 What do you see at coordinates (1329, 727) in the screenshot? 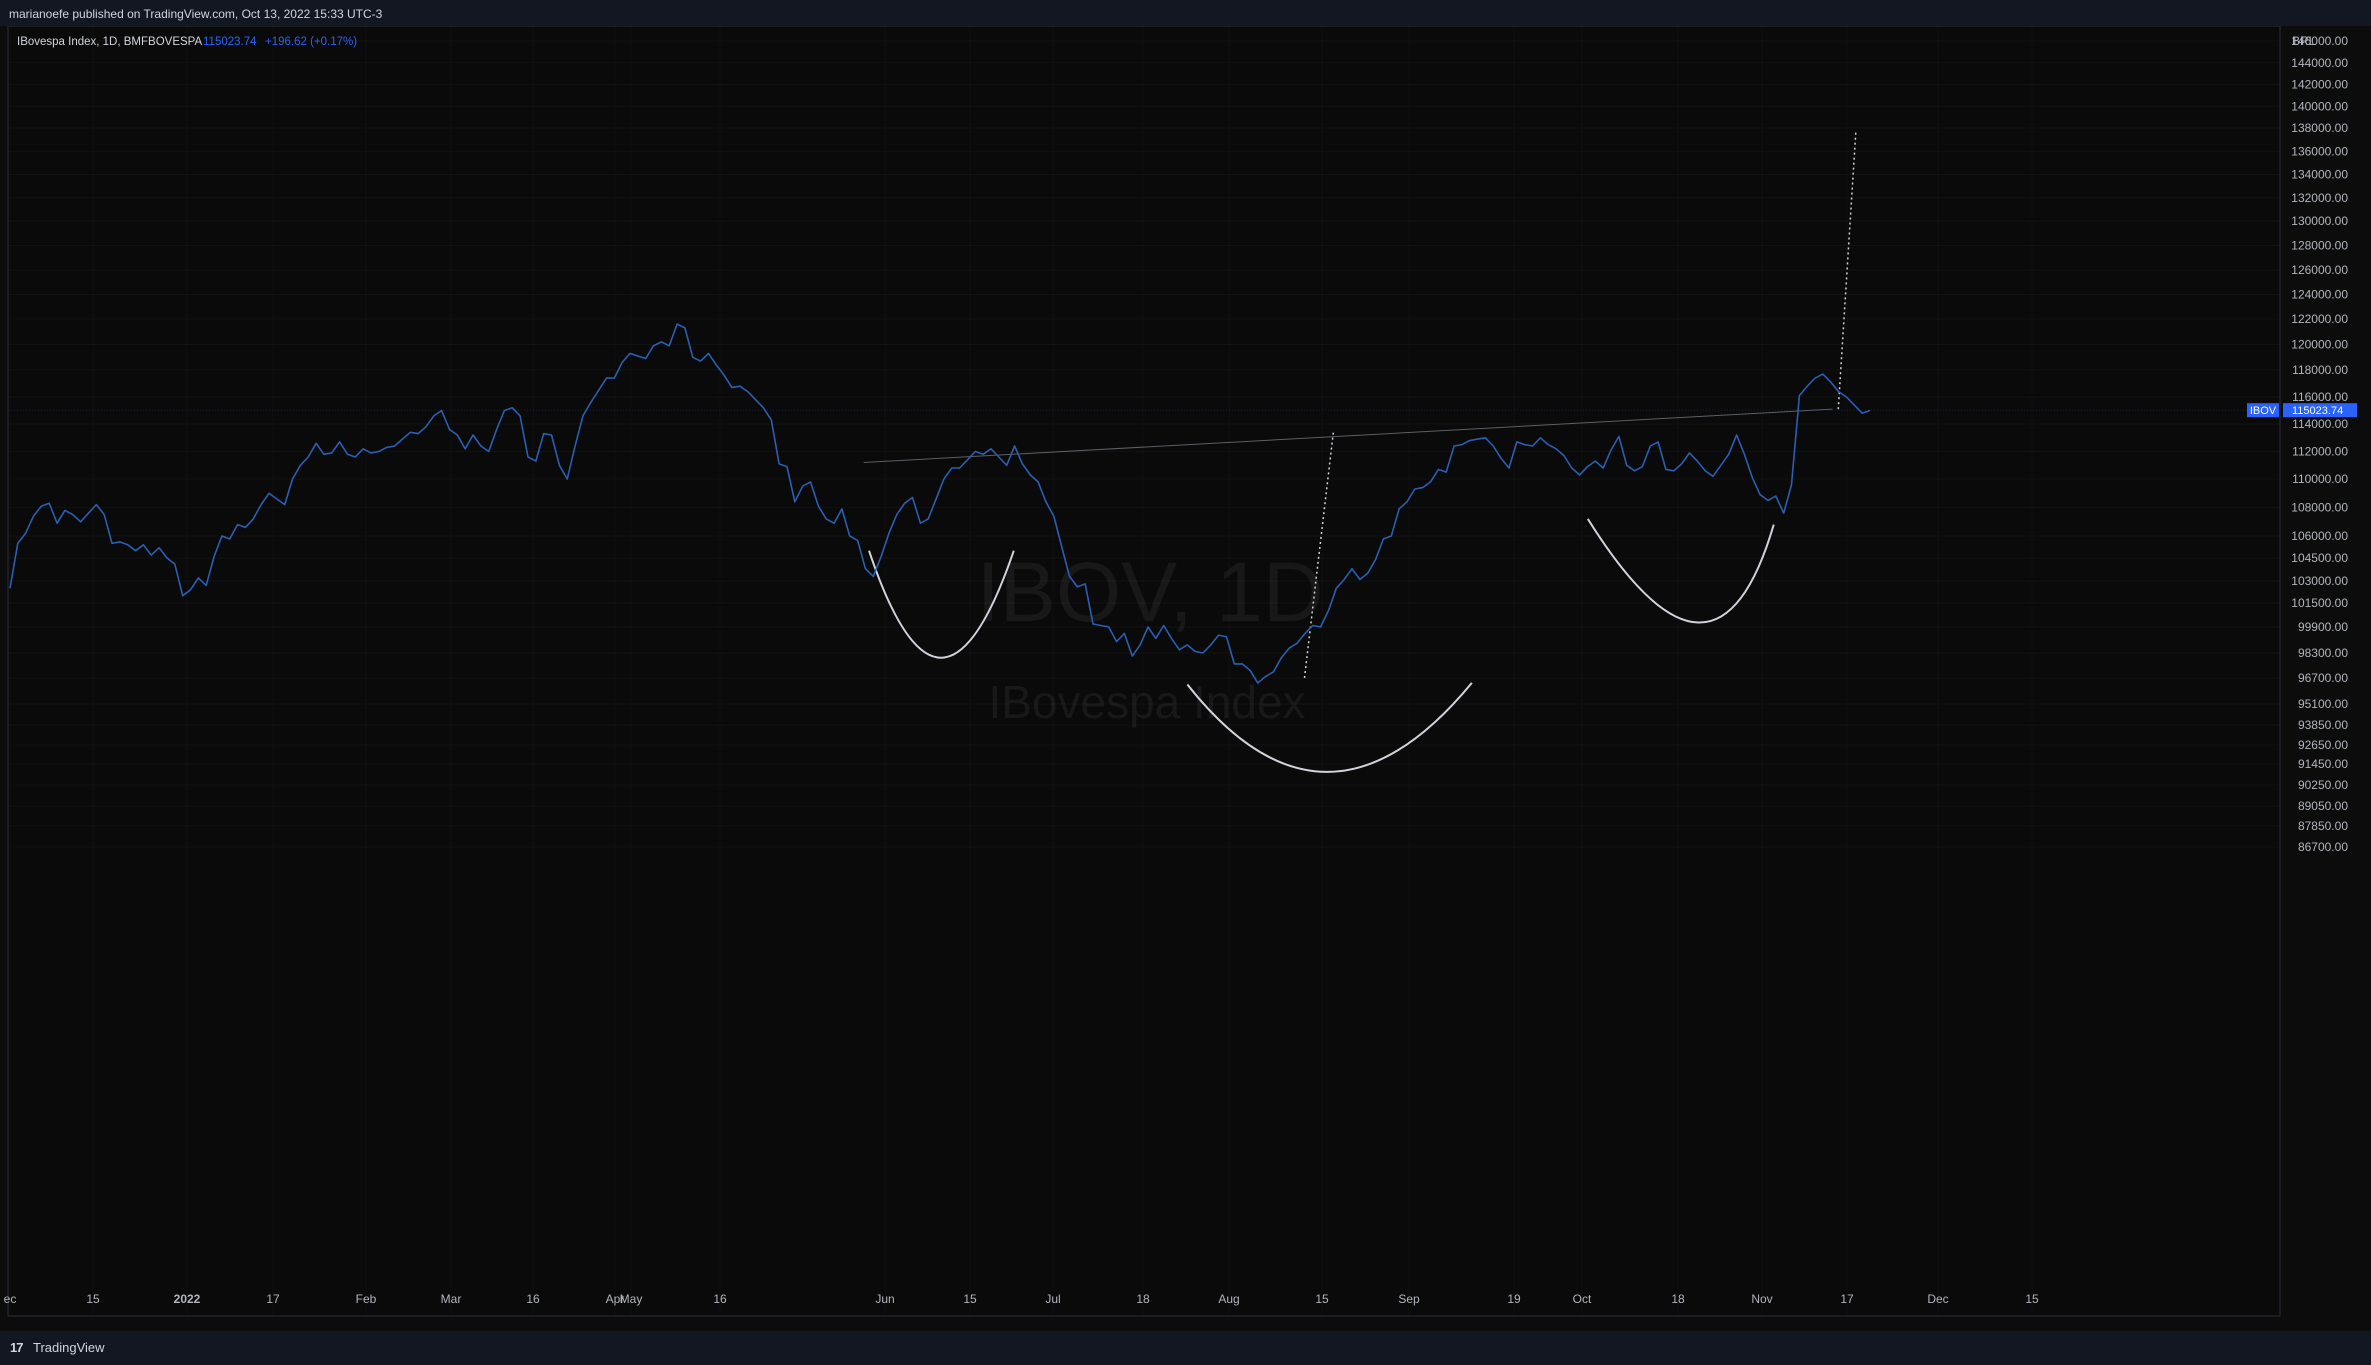
I see `head-arc` at bounding box center [1329, 727].